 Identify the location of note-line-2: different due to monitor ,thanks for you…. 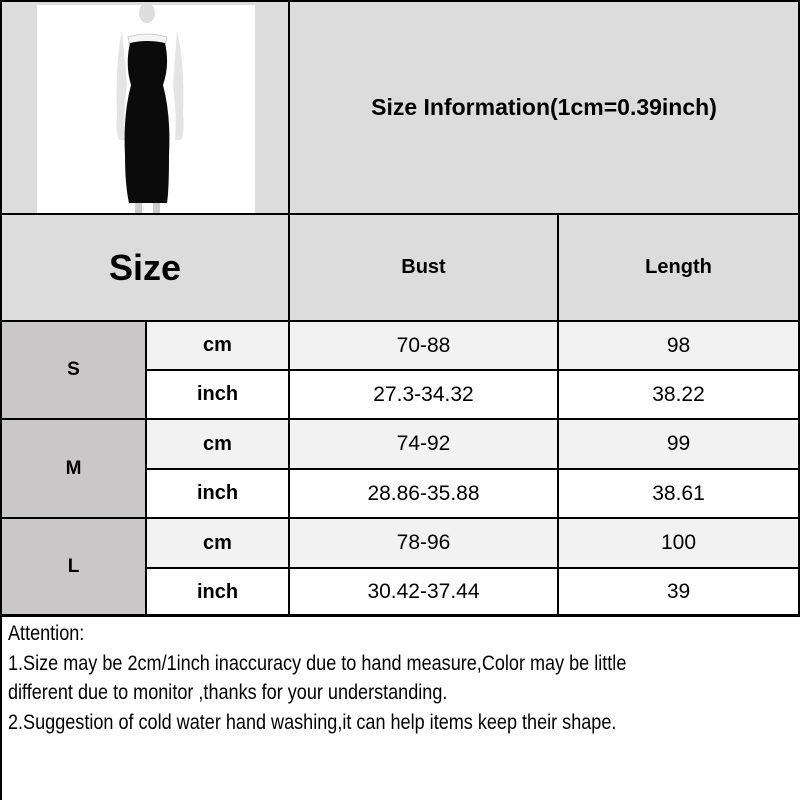
(228, 692).